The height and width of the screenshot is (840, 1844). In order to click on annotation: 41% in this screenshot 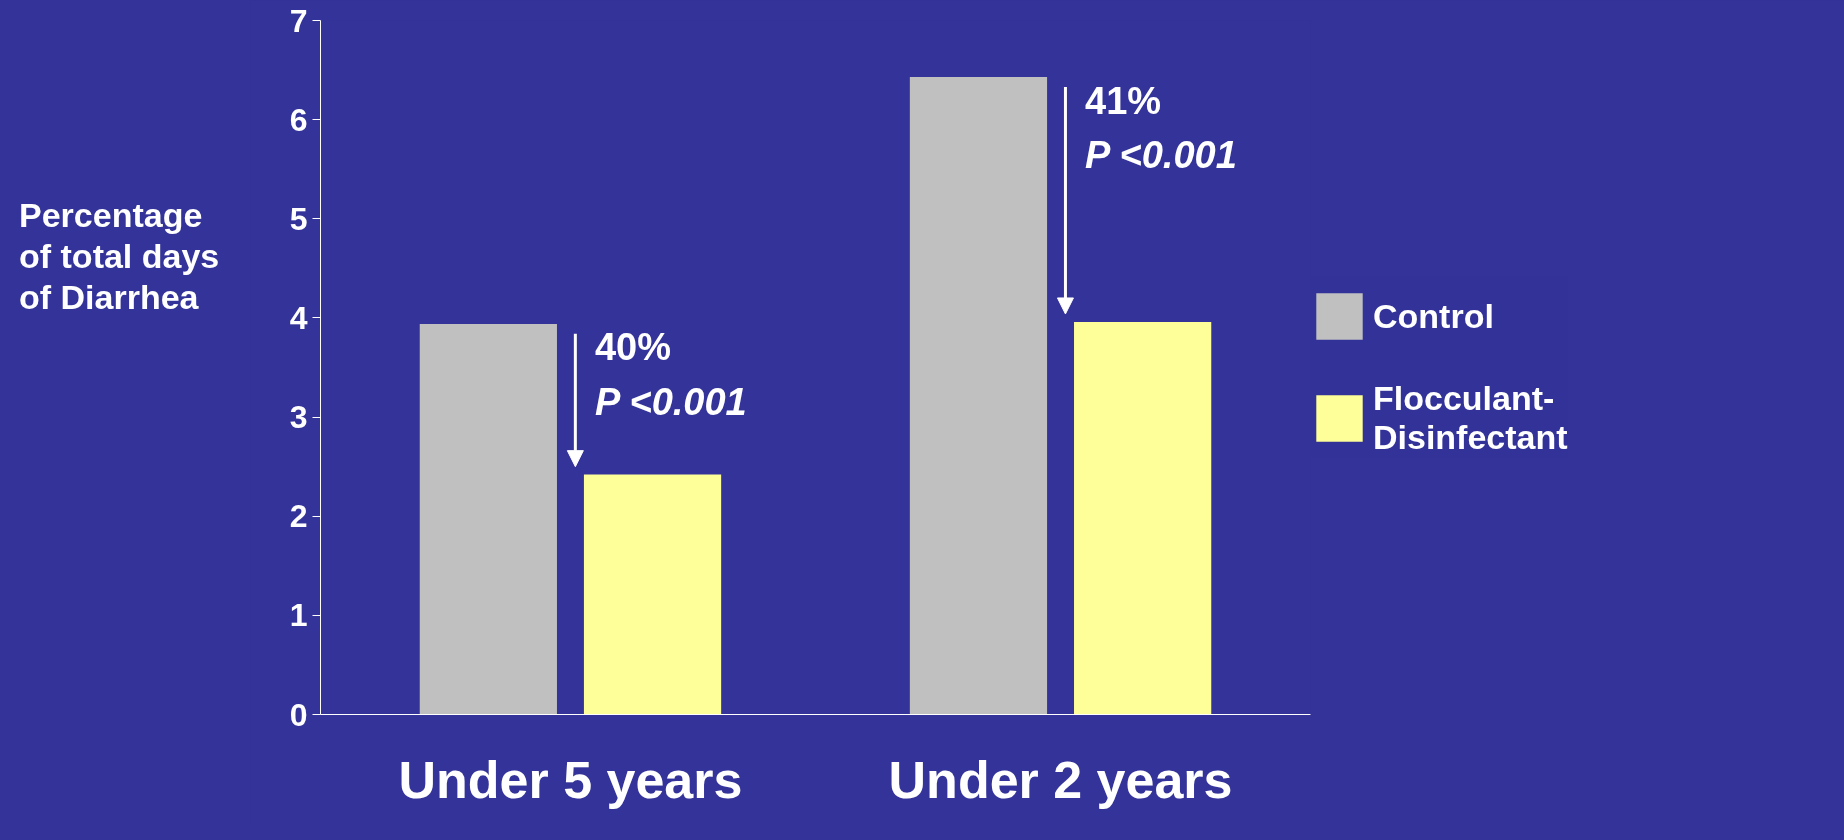, I will do `click(1123, 100)`.